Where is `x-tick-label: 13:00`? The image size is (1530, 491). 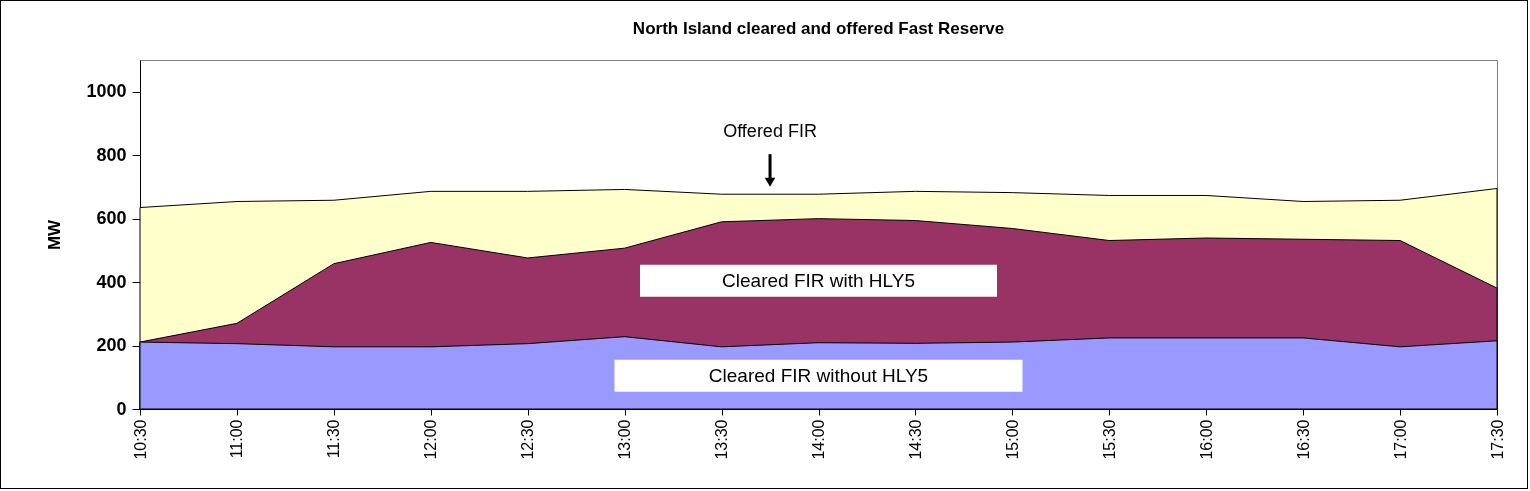 x-tick-label: 13:00 is located at coordinates (625, 439).